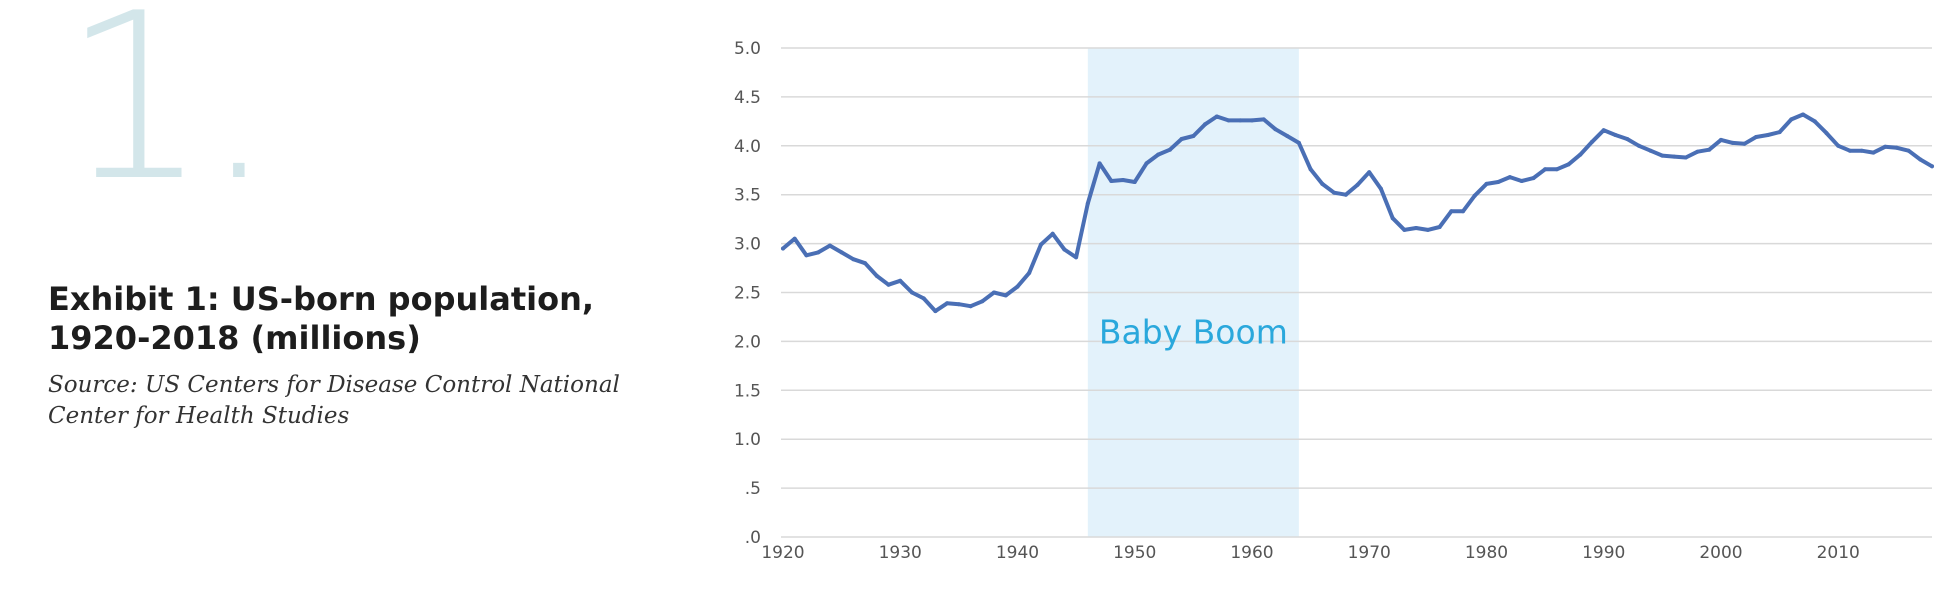 The height and width of the screenshot is (610, 1948). What do you see at coordinates (753, 489) in the screenshot?
I see `y-tick-label: .5` at bounding box center [753, 489].